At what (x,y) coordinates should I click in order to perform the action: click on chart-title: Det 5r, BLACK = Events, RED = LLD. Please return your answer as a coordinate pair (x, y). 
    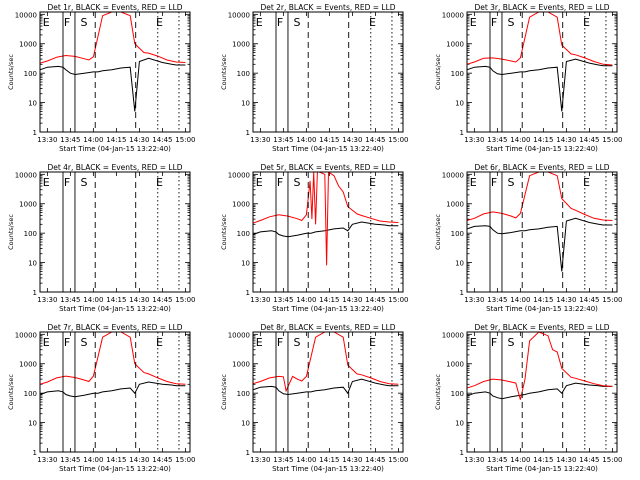
    Looking at the image, I should click on (327, 167).